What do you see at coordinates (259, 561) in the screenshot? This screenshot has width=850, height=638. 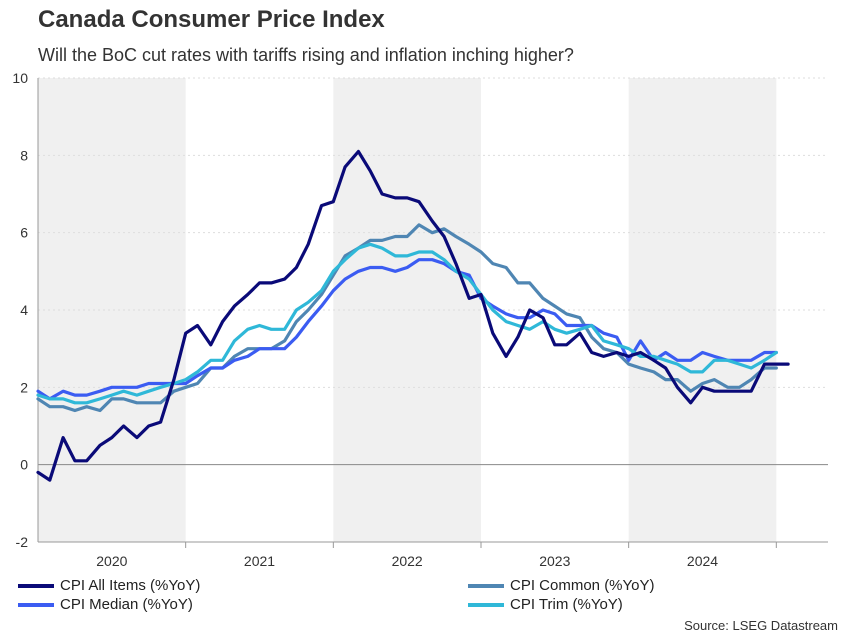 I see `x-tick-label: 2021` at bounding box center [259, 561].